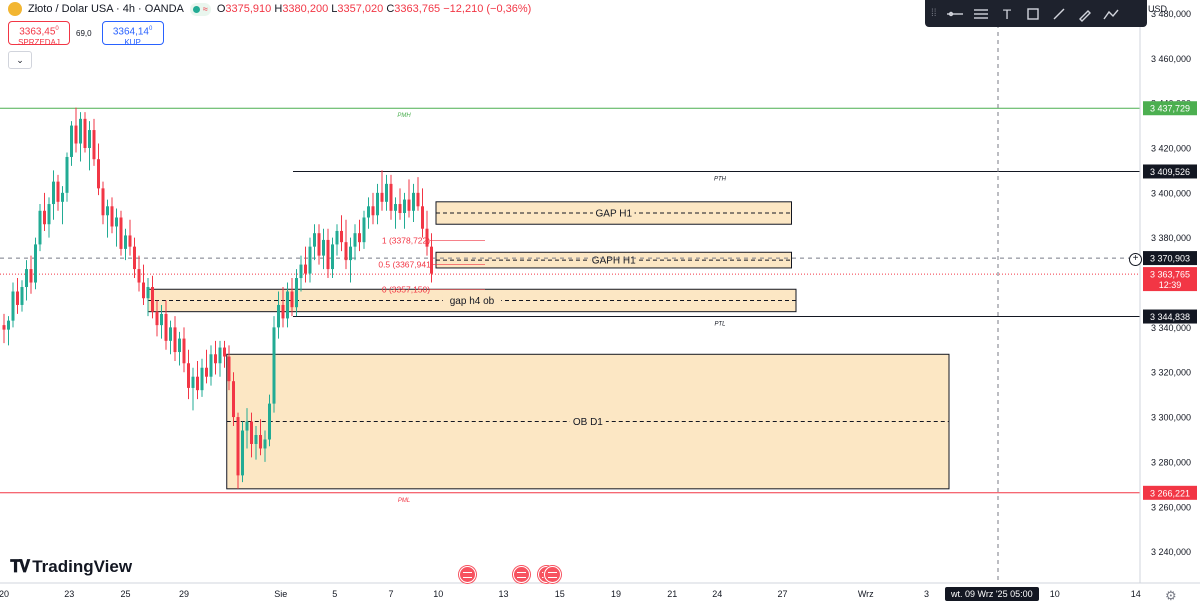 This screenshot has width=1200, height=604. I want to click on level-price-tag-label: 3 409,526, so click(1170, 172).